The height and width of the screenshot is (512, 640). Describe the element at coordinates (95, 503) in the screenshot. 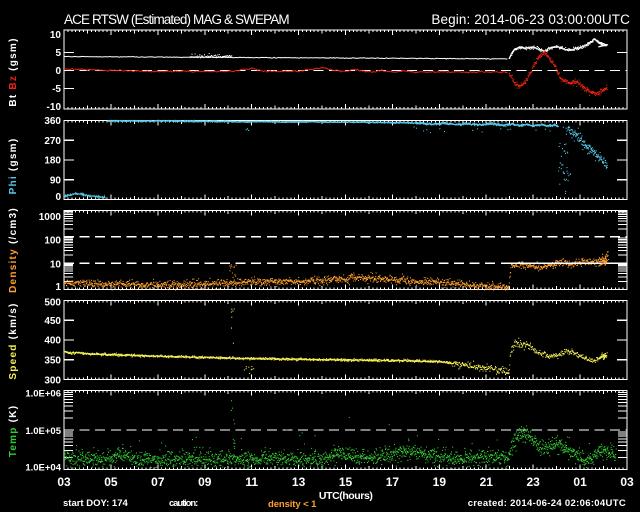

I see `svg-text: start DOY: 174` at that location.